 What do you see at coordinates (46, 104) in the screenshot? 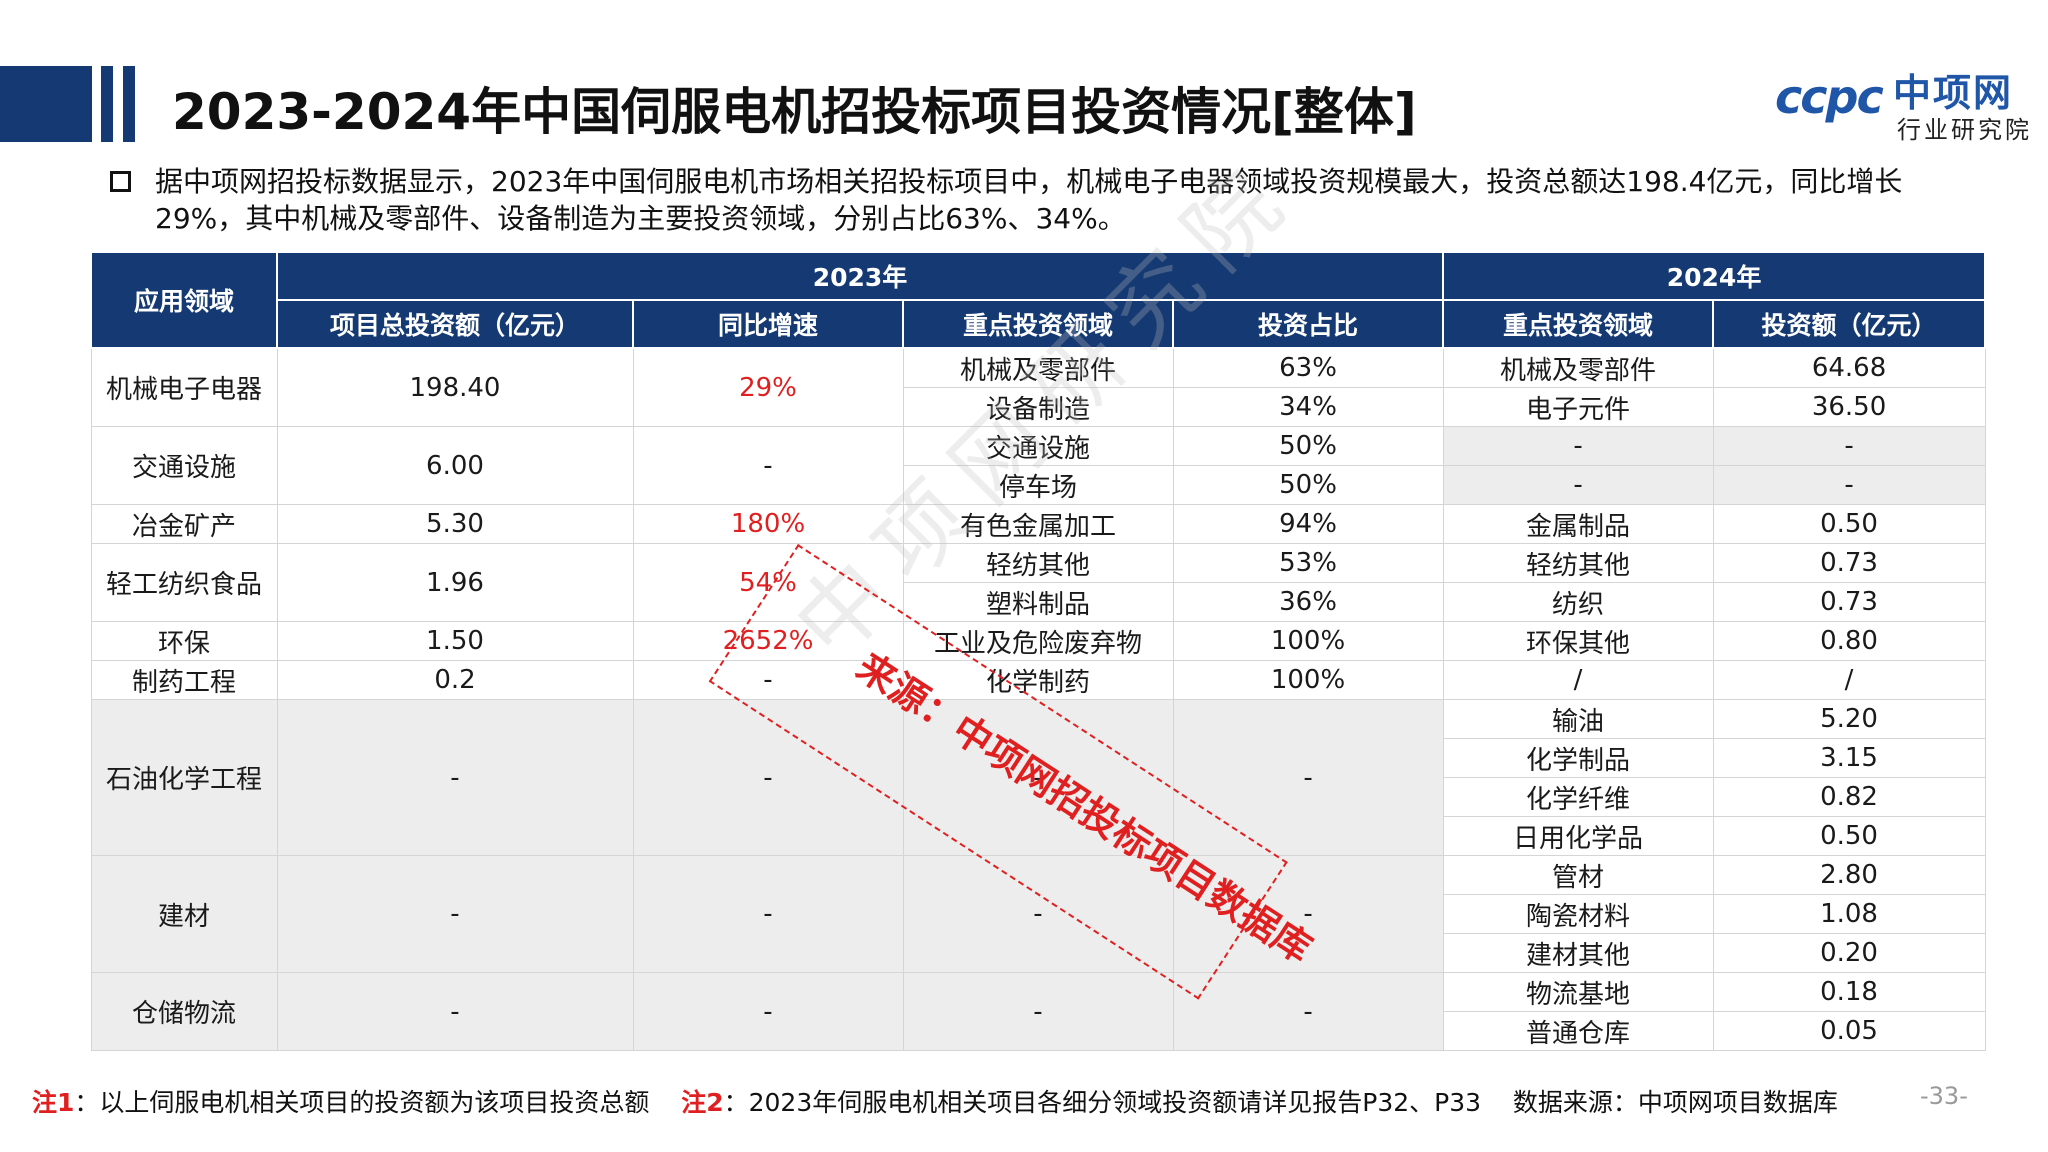
I see `title-accent-bar` at bounding box center [46, 104].